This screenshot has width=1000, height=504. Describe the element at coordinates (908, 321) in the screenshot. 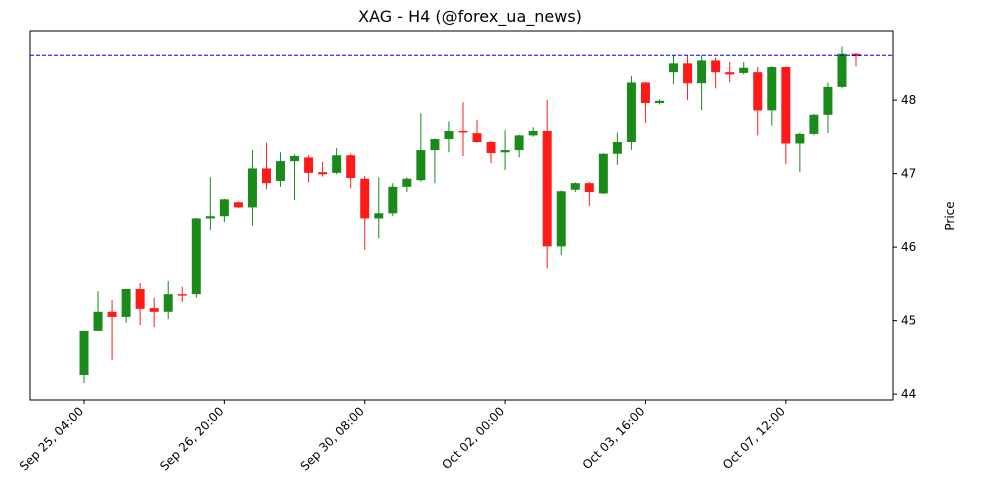

I see `y-tick-label: 45` at that location.